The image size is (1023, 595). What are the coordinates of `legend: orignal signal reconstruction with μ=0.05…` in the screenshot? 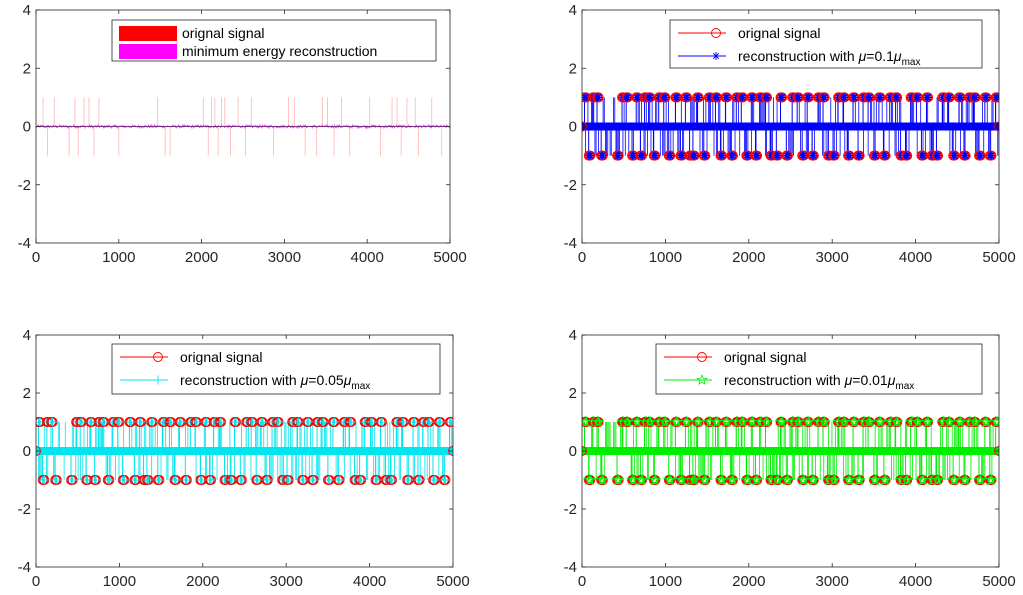 It's located at (276, 369).